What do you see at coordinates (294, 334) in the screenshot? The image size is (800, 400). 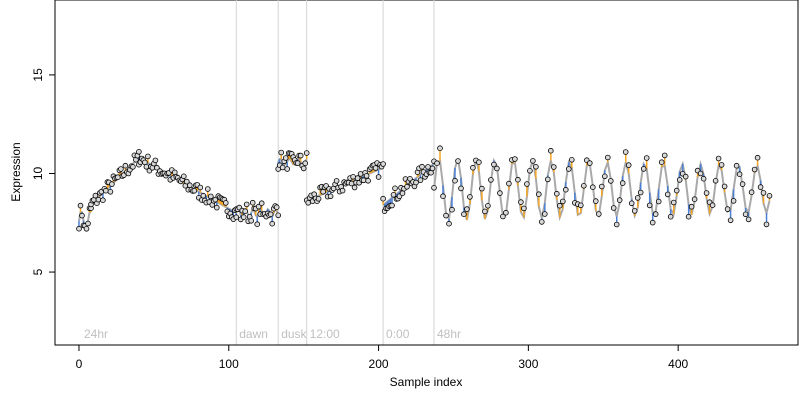 I see `marker-label-dusk: dusk` at bounding box center [294, 334].